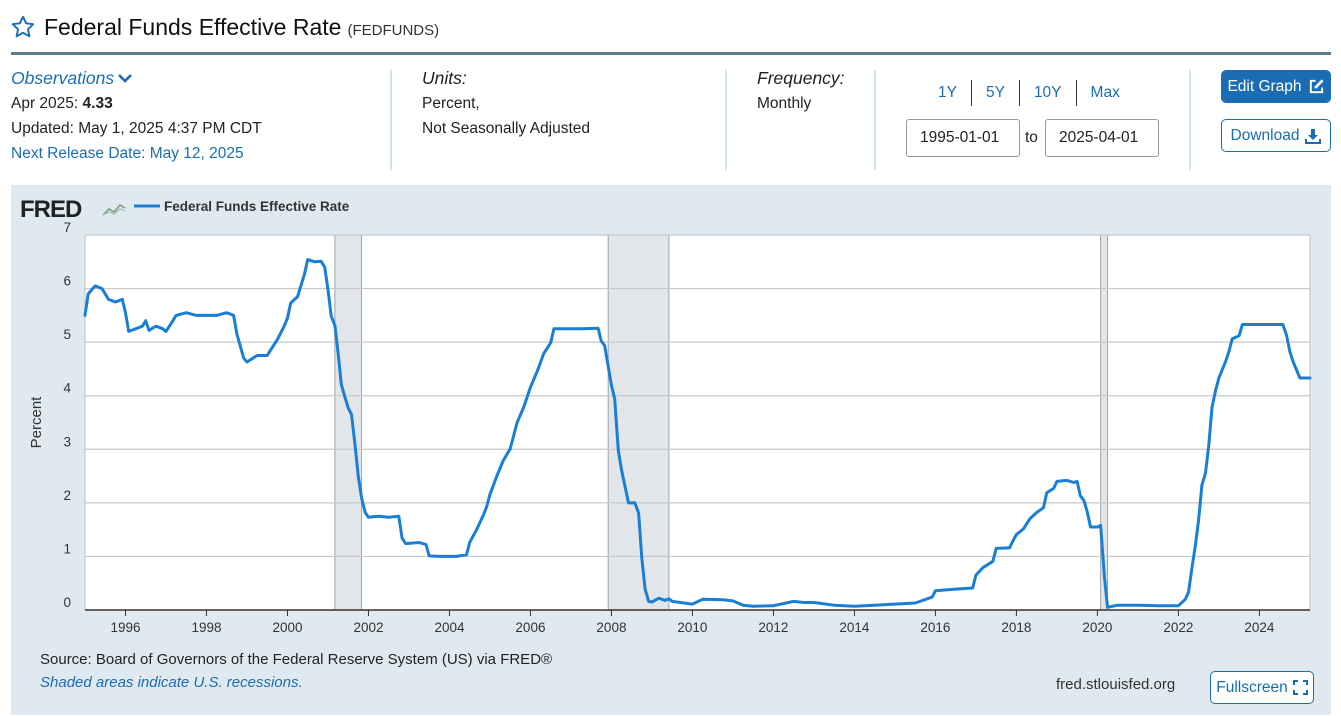 Image resolution: width=1341 pixels, height=716 pixels. I want to click on range-max-button: Max, so click(1104, 93).